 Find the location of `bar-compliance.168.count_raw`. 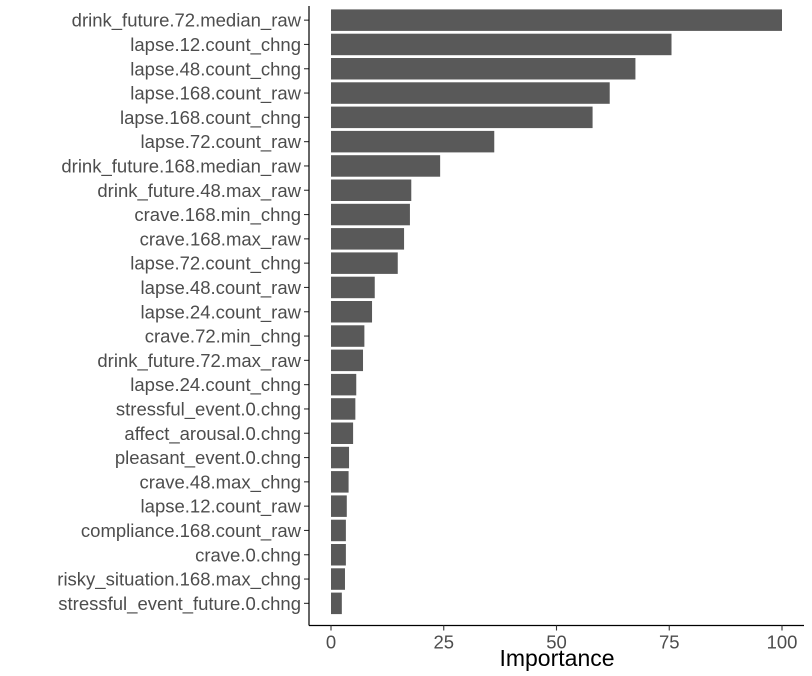

bar-compliance.168.count_raw is located at coordinates (338, 530).